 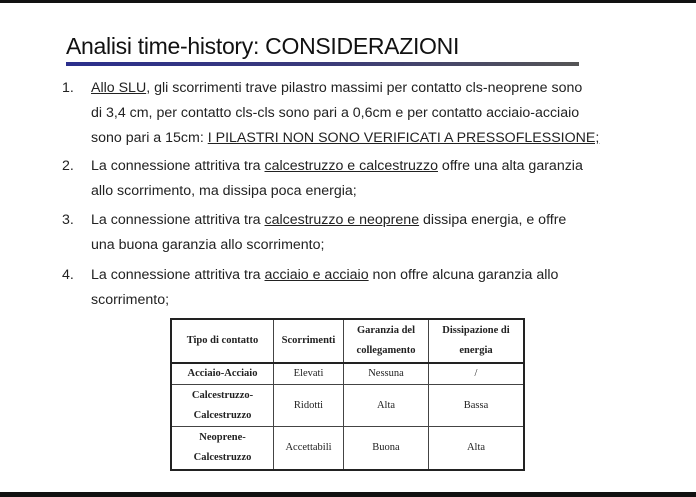 I want to click on slide-border-bottom, so click(x=348, y=494).